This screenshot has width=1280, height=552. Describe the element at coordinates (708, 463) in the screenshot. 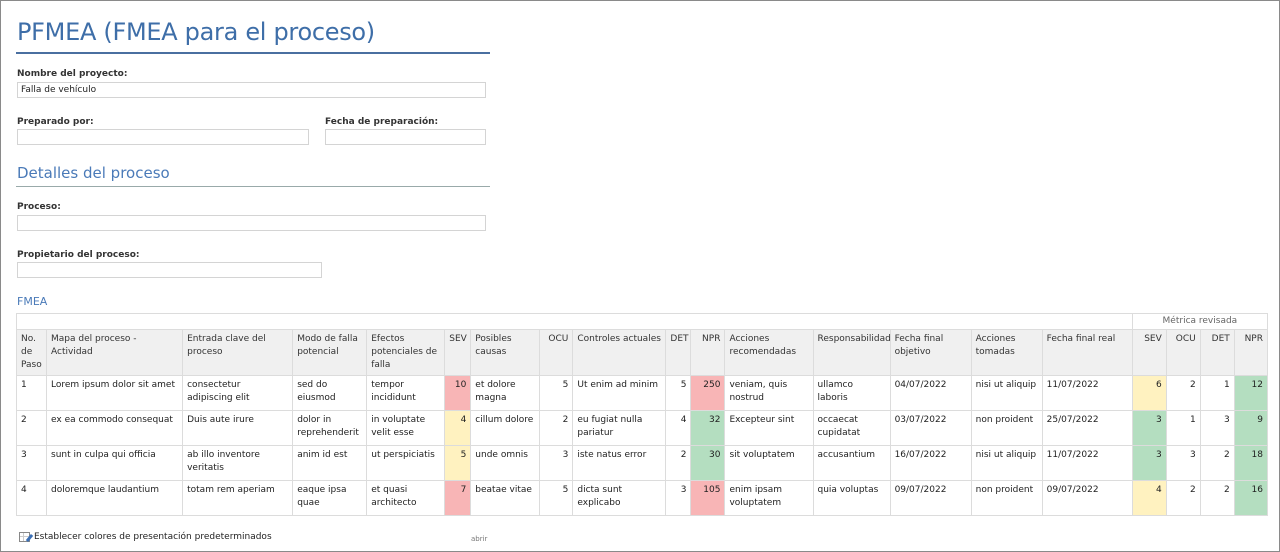

I see `table-cell: 30` at that location.